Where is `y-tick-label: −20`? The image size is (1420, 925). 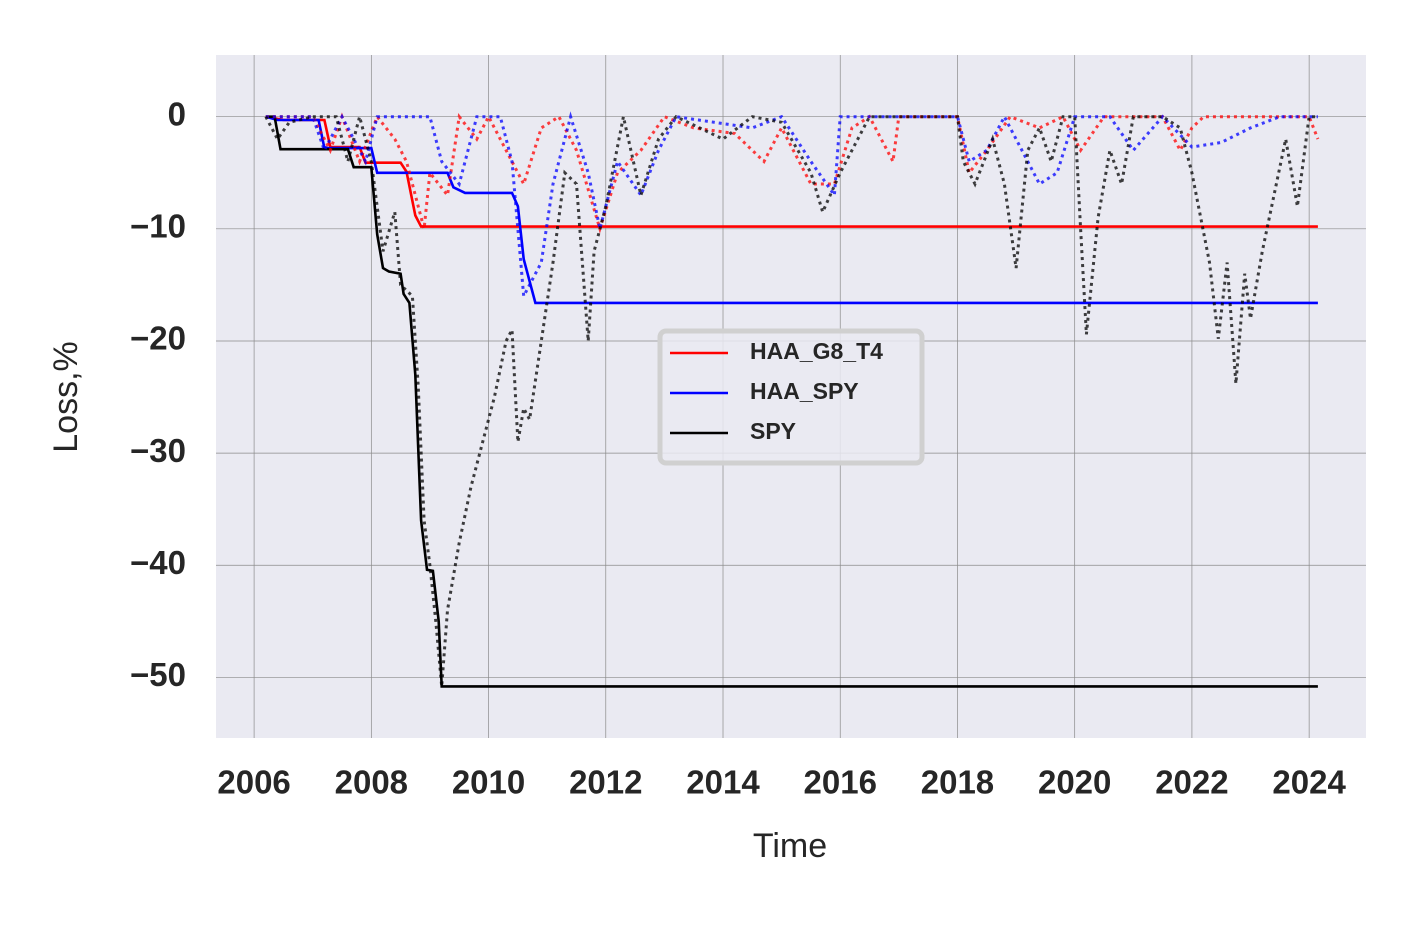 y-tick-label: −20 is located at coordinates (158, 338).